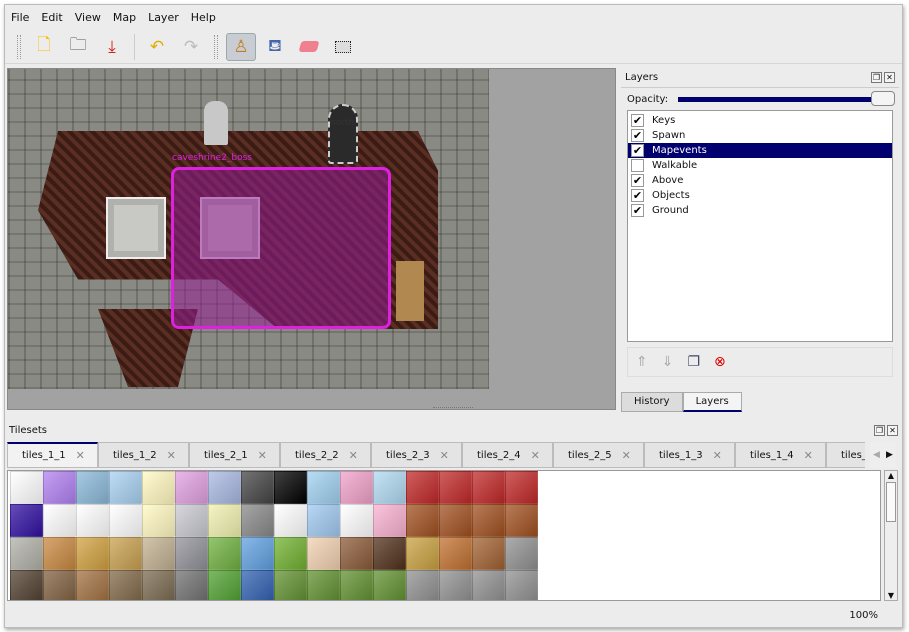  I want to click on raise-layer-icon: ⇑, so click(642, 362).